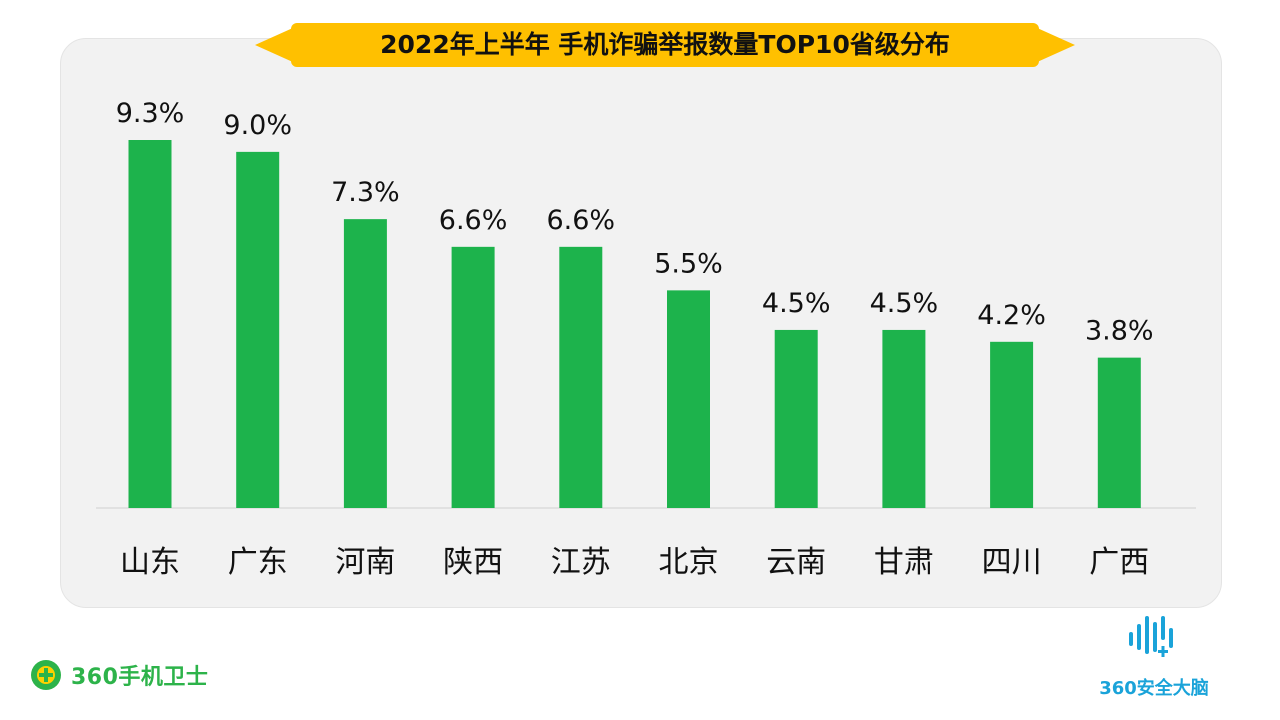 Image resolution: width=1280 pixels, height=720 pixels. Describe the element at coordinates (580, 220) in the screenshot. I see `value-label-5: 6.6%` at that location.